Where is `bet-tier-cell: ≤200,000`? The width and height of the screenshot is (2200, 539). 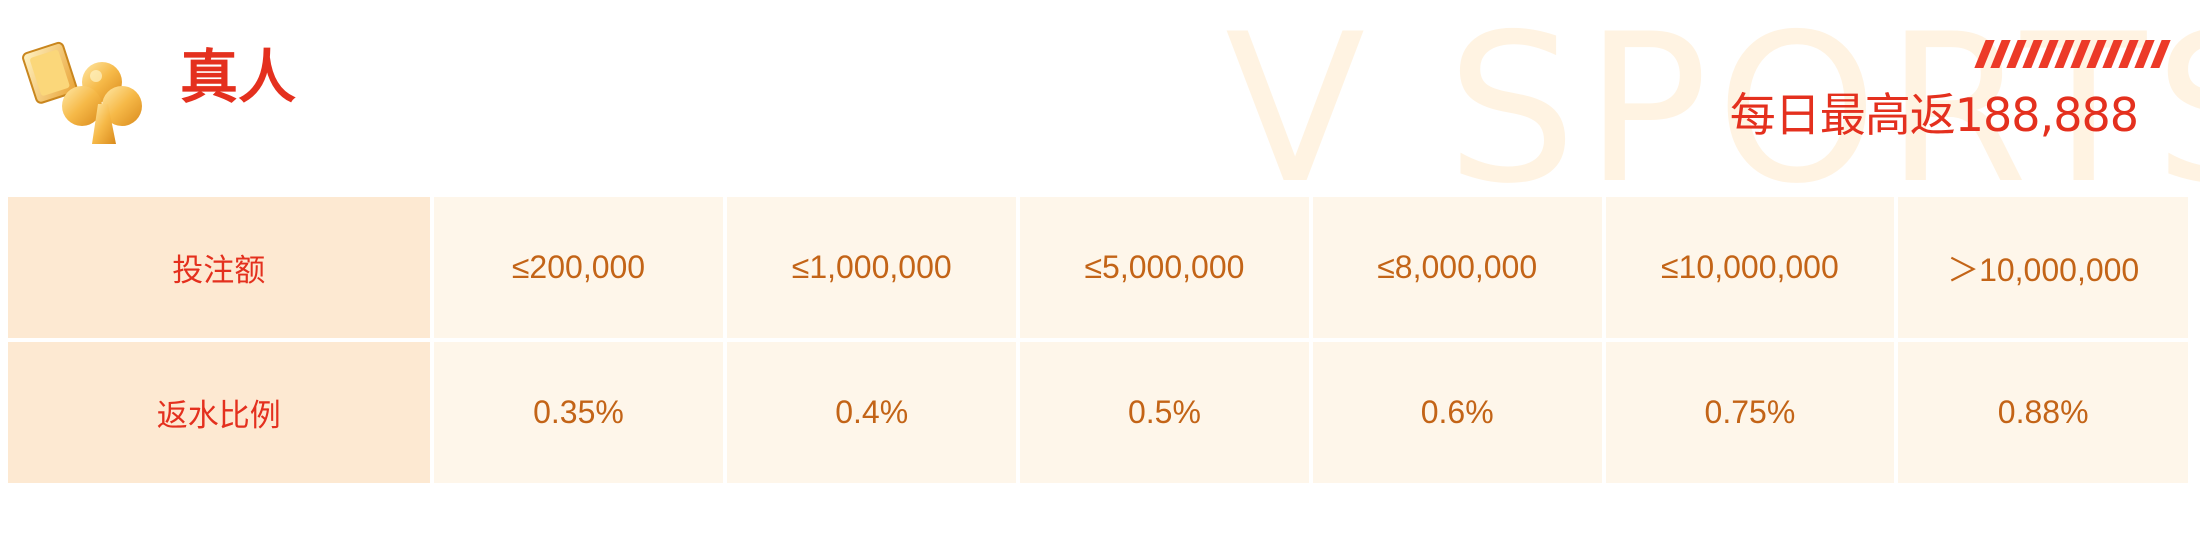 bet-tier-cell: ≤200,000 is located at coordinates (578, 267).